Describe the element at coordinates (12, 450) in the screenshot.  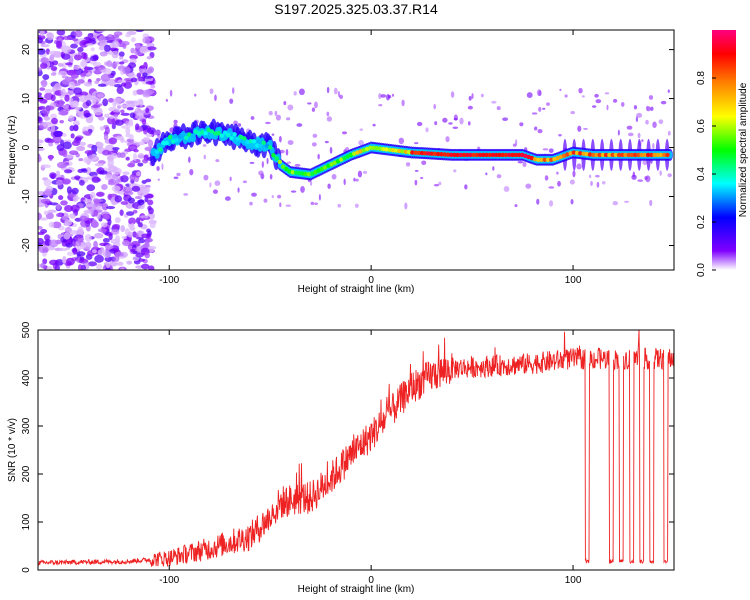
I see `snr-y-label: SNR (10 * v/v)` at that location.